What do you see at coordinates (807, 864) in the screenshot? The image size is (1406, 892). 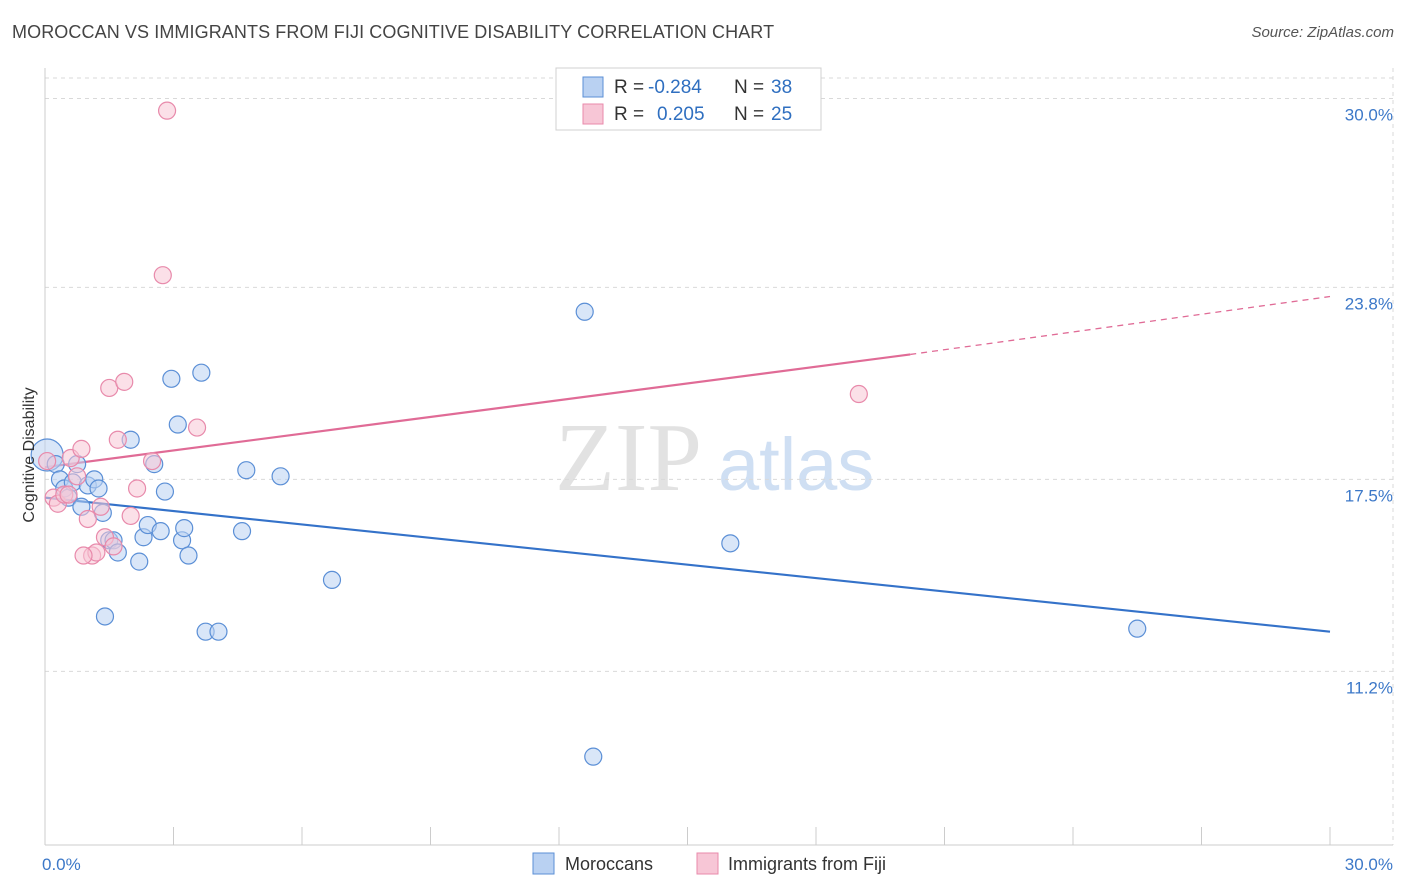 I see `bottom-legend-fiji: Immigrants from Fiji` at bounding box center [807, 864].